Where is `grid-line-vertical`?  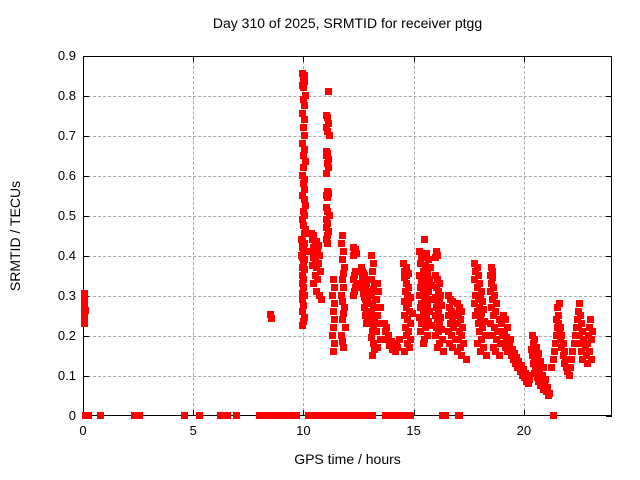
grid-line-vertical is located at coordinates (414, 236).